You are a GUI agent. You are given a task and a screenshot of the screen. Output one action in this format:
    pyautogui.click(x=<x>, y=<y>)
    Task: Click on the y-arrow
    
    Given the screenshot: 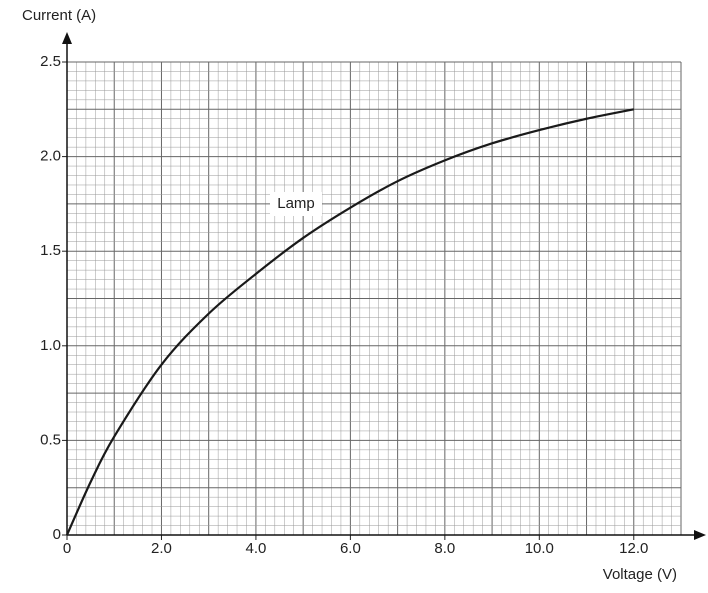 What is the action you would take?
    pyautogui.click(x=67, y=38)
    